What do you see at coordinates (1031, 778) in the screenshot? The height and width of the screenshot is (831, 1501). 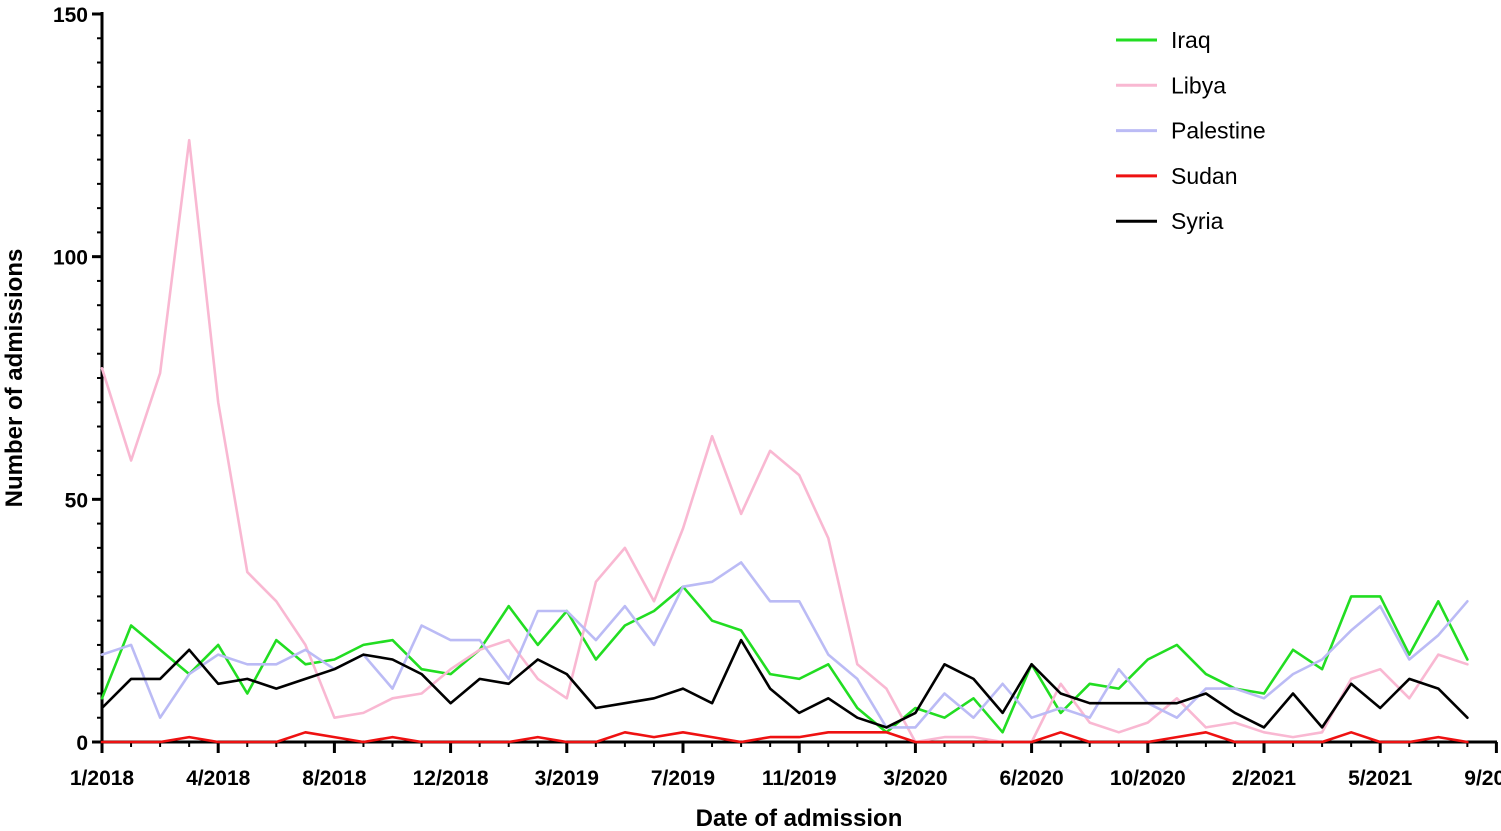 I see `x-tick-label: 6/2020` at bounding box center [1031, 778].